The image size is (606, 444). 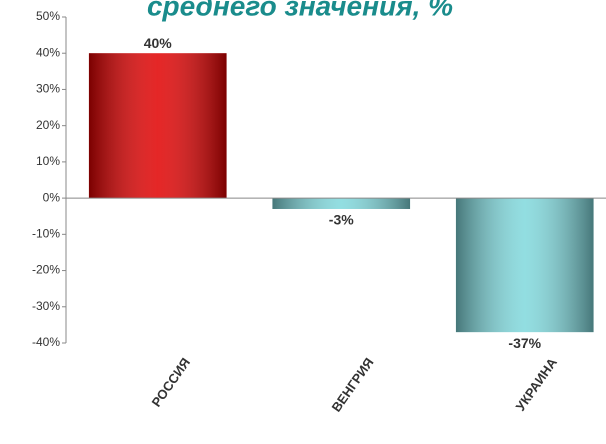 What do you see at coordinates (341, 220) in the screenshot?
I see `value-label: -3%` at bounding box center [341, 220].